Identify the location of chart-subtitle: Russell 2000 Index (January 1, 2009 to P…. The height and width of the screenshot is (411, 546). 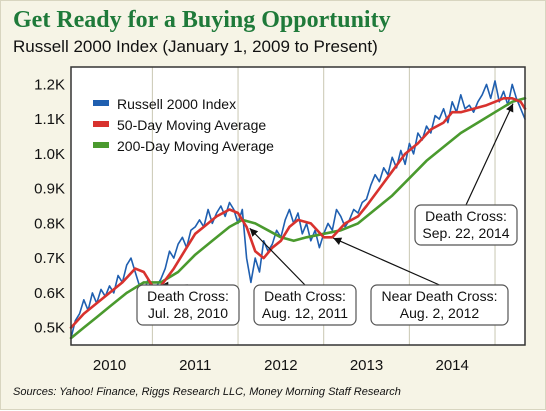
(195, 46).